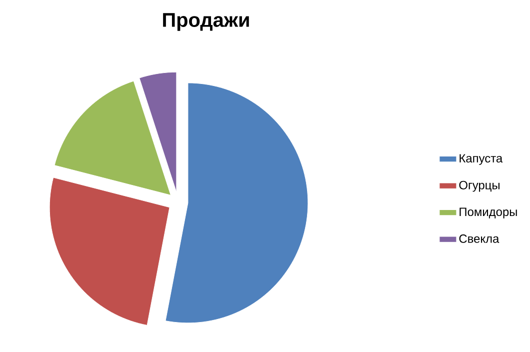 This screenshot has width=530, height=352. Describe the element at coordinates (479, 186) in the screenshot. I see `legend-label: Огурцы` at that location.